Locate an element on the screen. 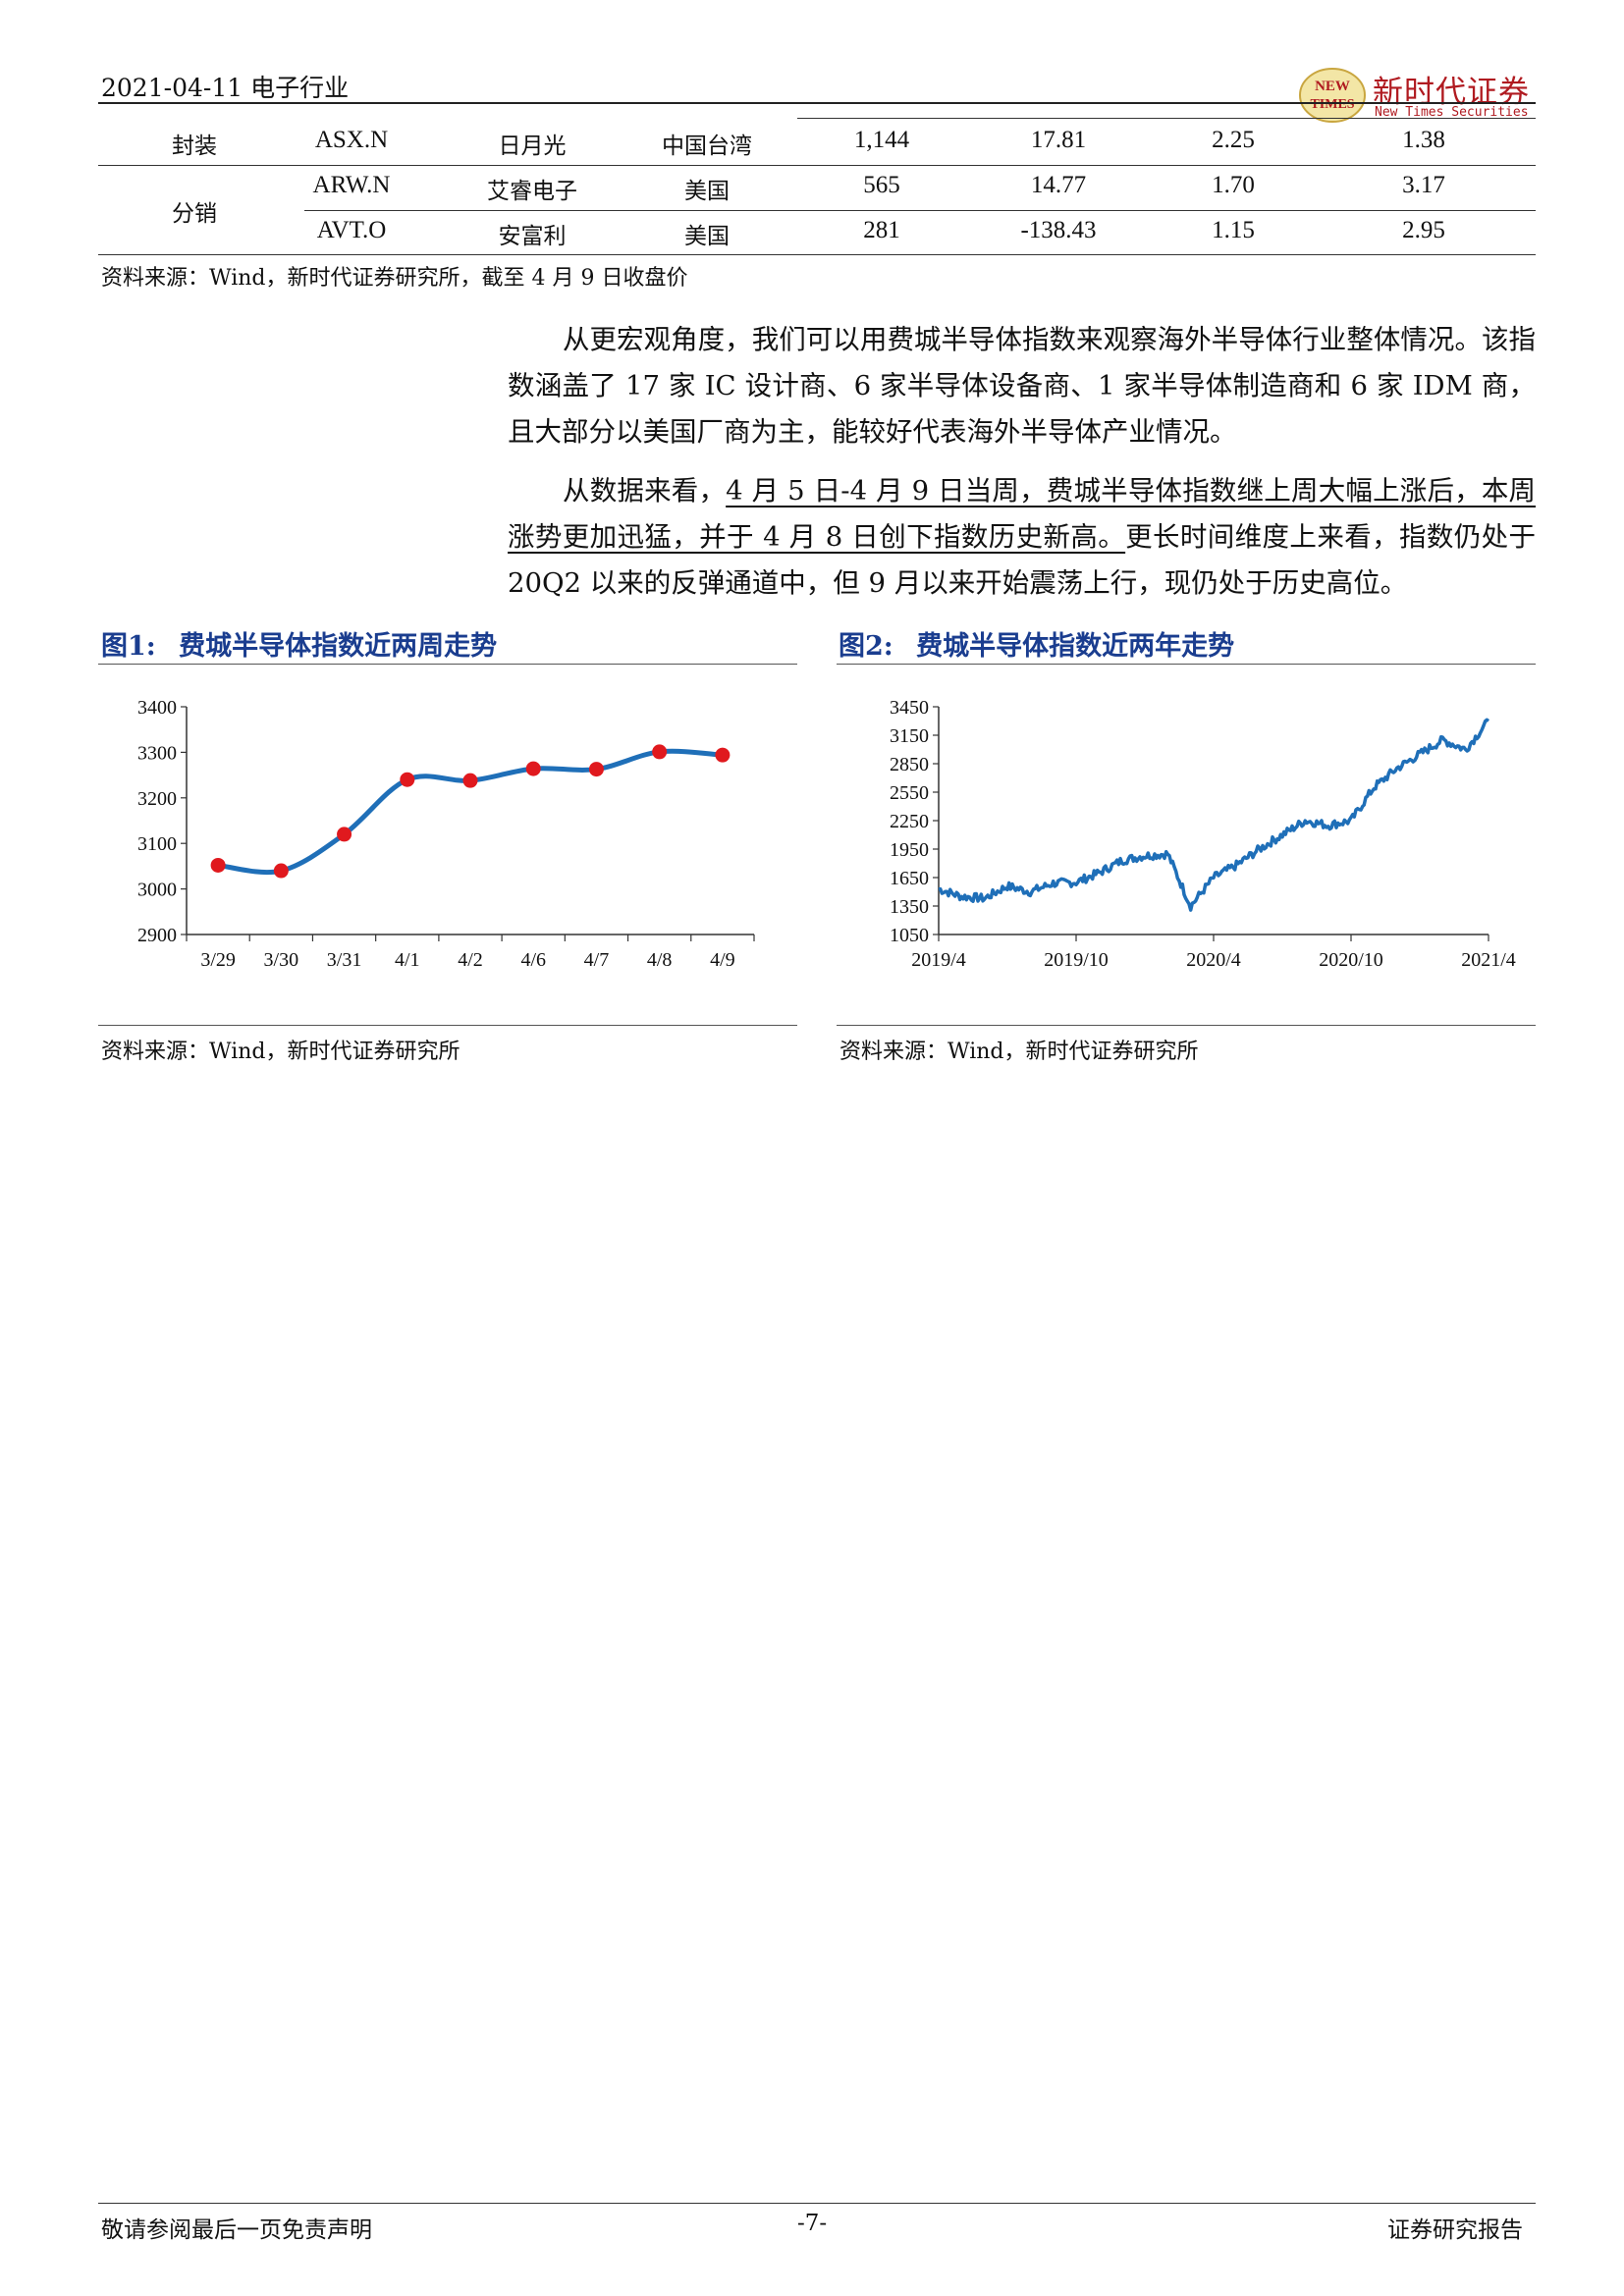 Image resolution: width=1624 pixels, height=2296 pixels. table-cell-ticker: ARW.N is located at coordinates (351, 185).